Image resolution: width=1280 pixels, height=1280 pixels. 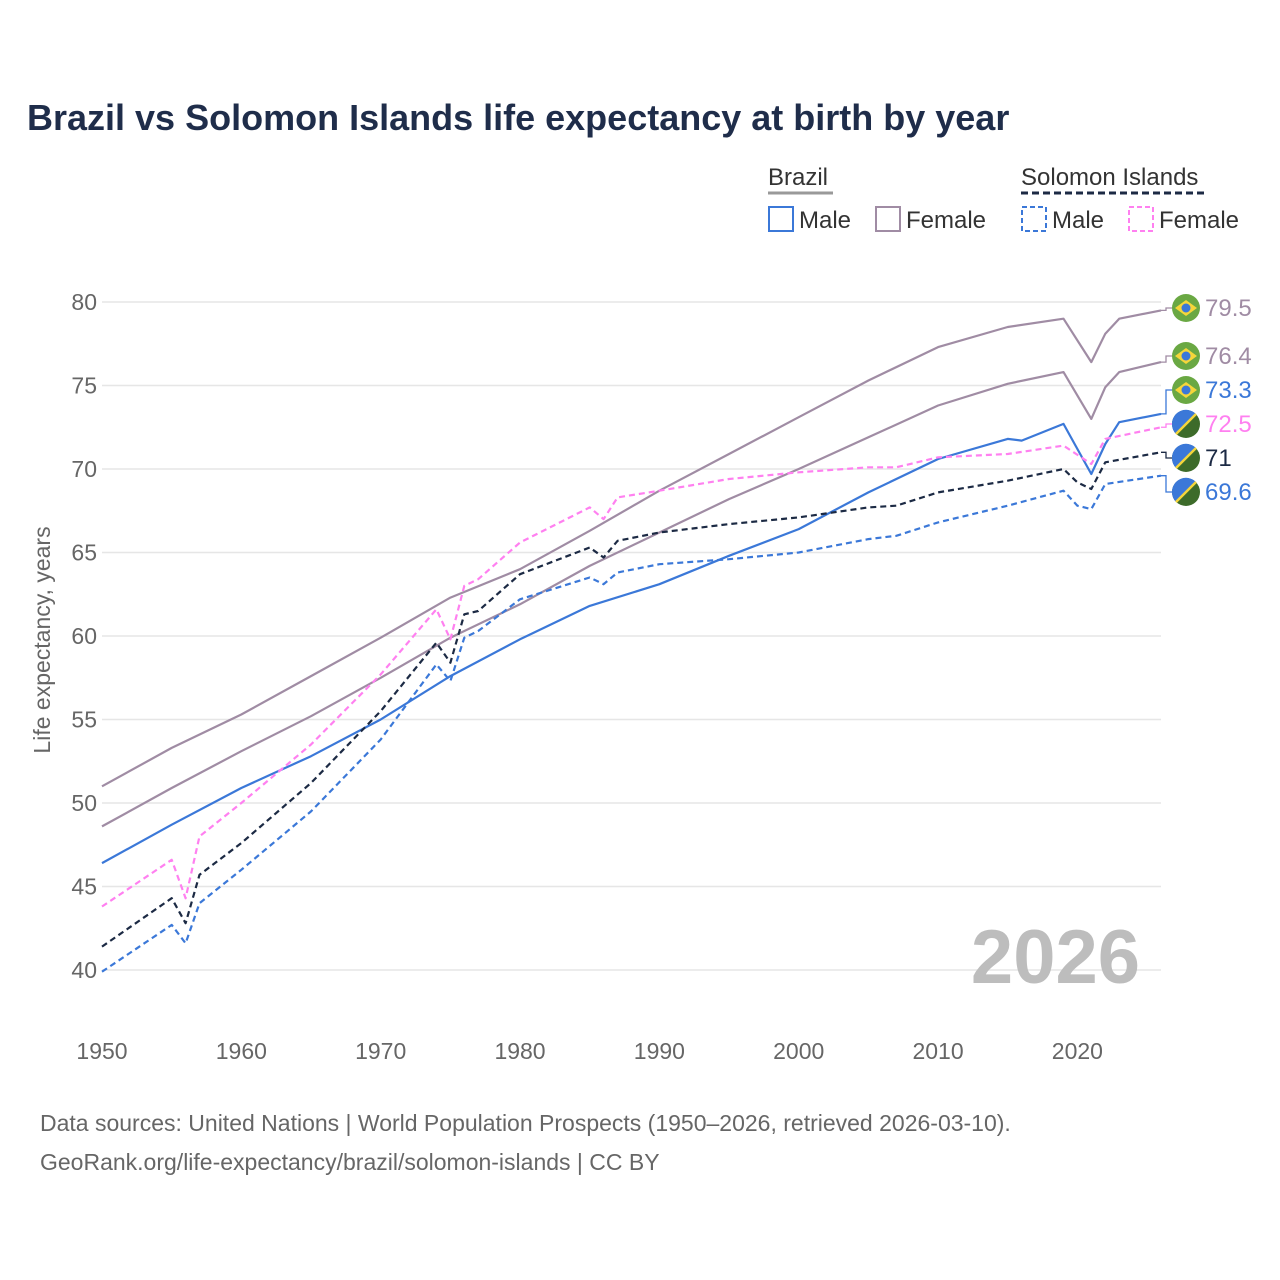 I want to click on legend-group-solomon: Solomon Islands, so click(x=1109, y=177).